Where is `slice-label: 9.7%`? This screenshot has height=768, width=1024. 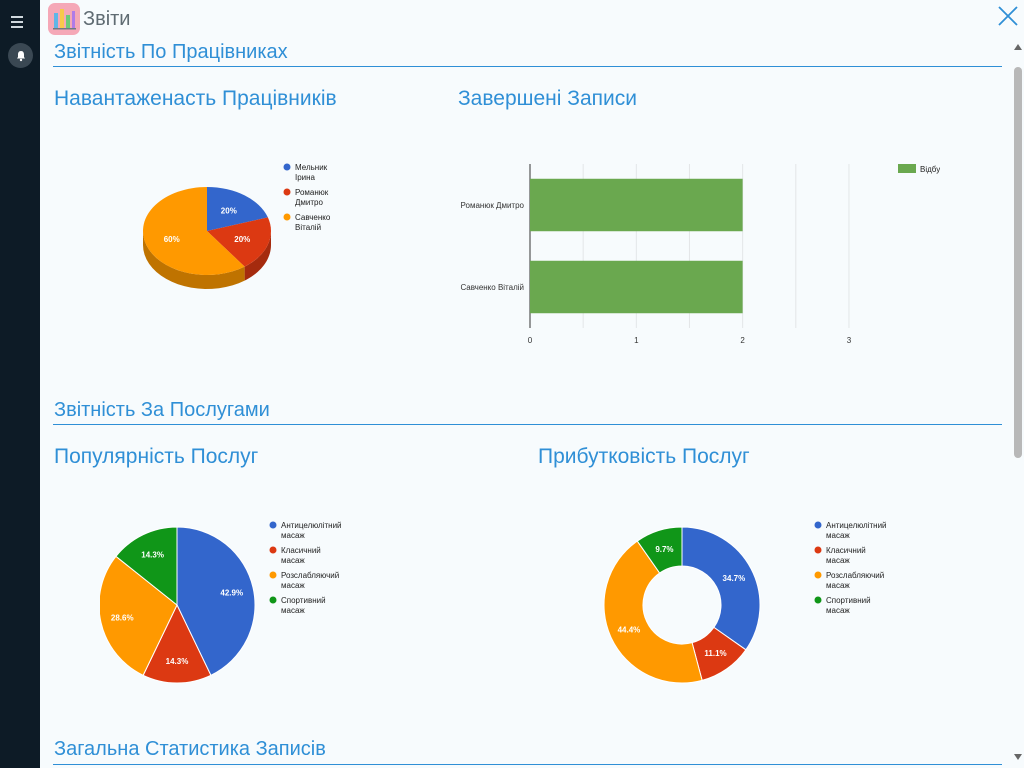
slice-label: 9.7% is located at coordinates (664, 549).